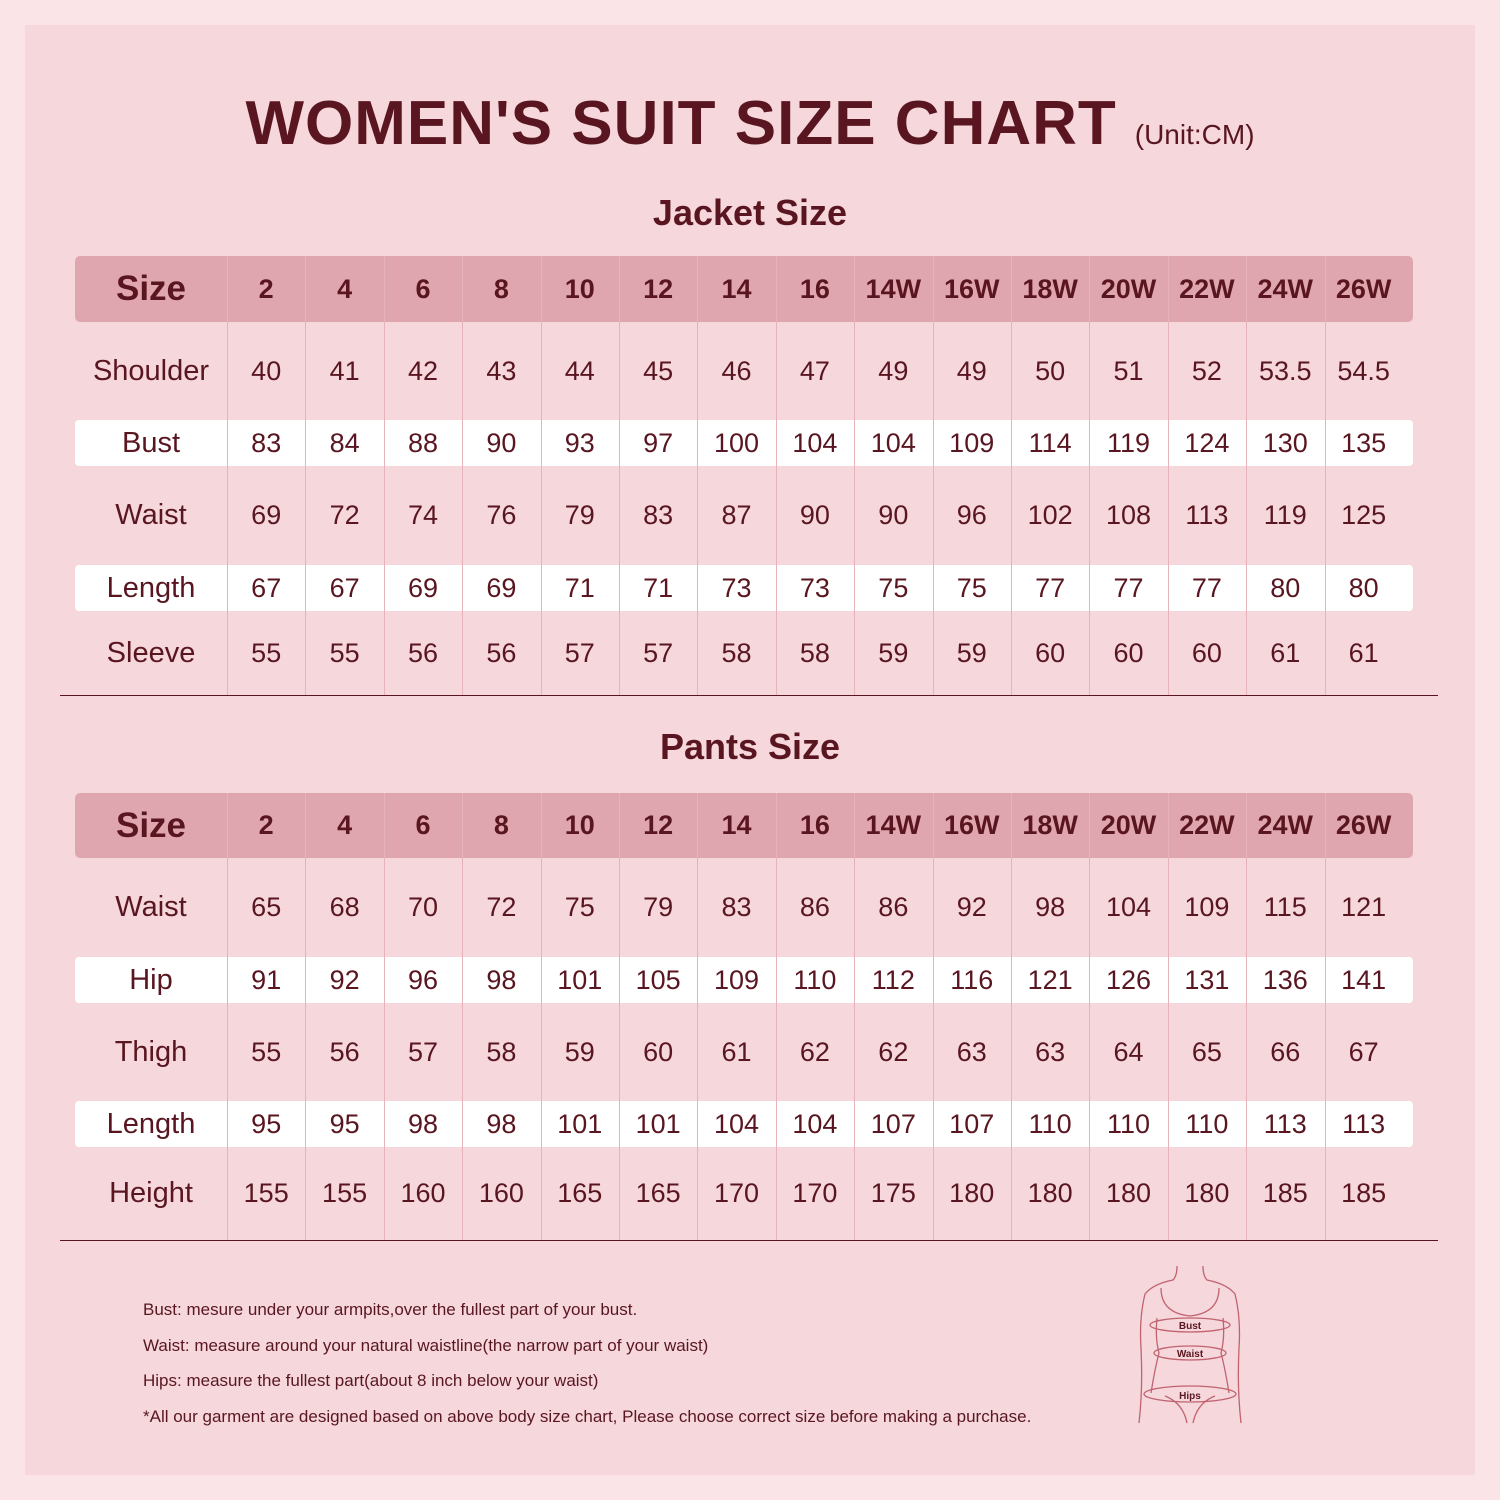 Image resolution: width=1500 pixels, height=1500 pixels. What do you see at coordinates (1128, 515) in the screenshot?
I see `table-cell: 108` at bounding box center [1128, 515].